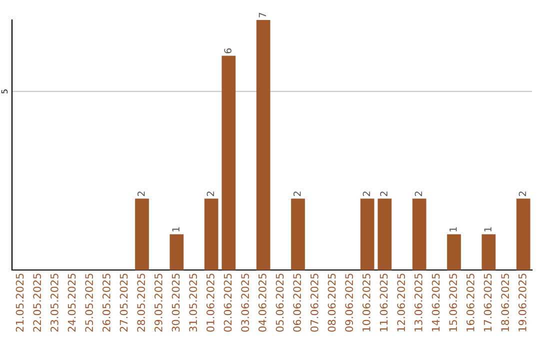 The height and width of the screenshot is (340, 540). I want to click on data-label: 7, so click(262, 15).